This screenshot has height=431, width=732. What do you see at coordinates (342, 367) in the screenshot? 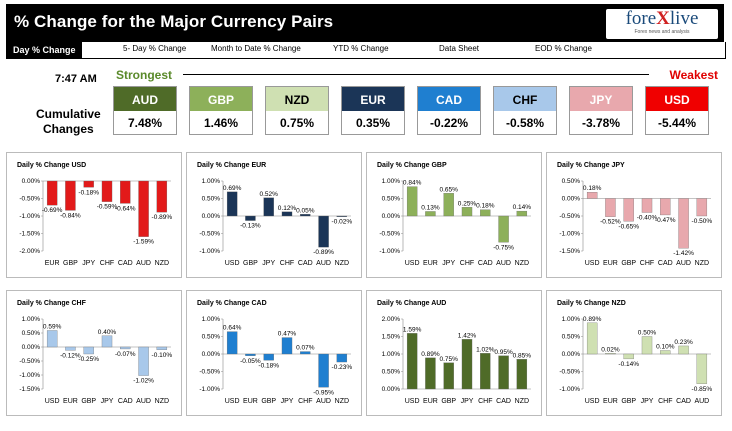
I see `data-label: -0.23%` at bounding box center [342, 367].